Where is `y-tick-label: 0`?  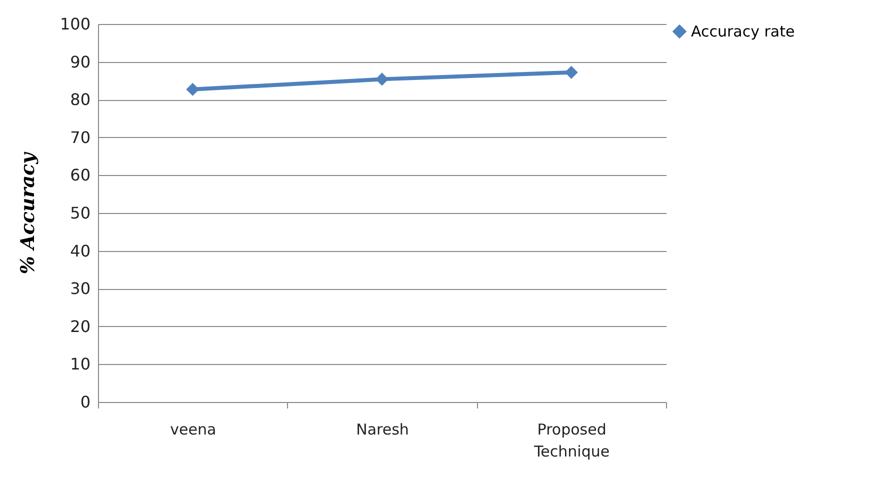
y-tick-label: 0 is located at coordinates (85, 402).